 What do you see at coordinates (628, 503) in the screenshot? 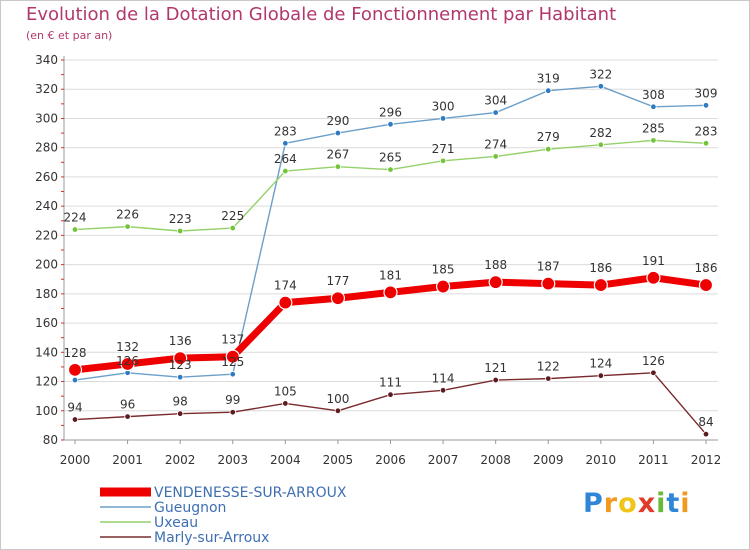
I see `logo-letter: o` at bounding box center [628, 503].